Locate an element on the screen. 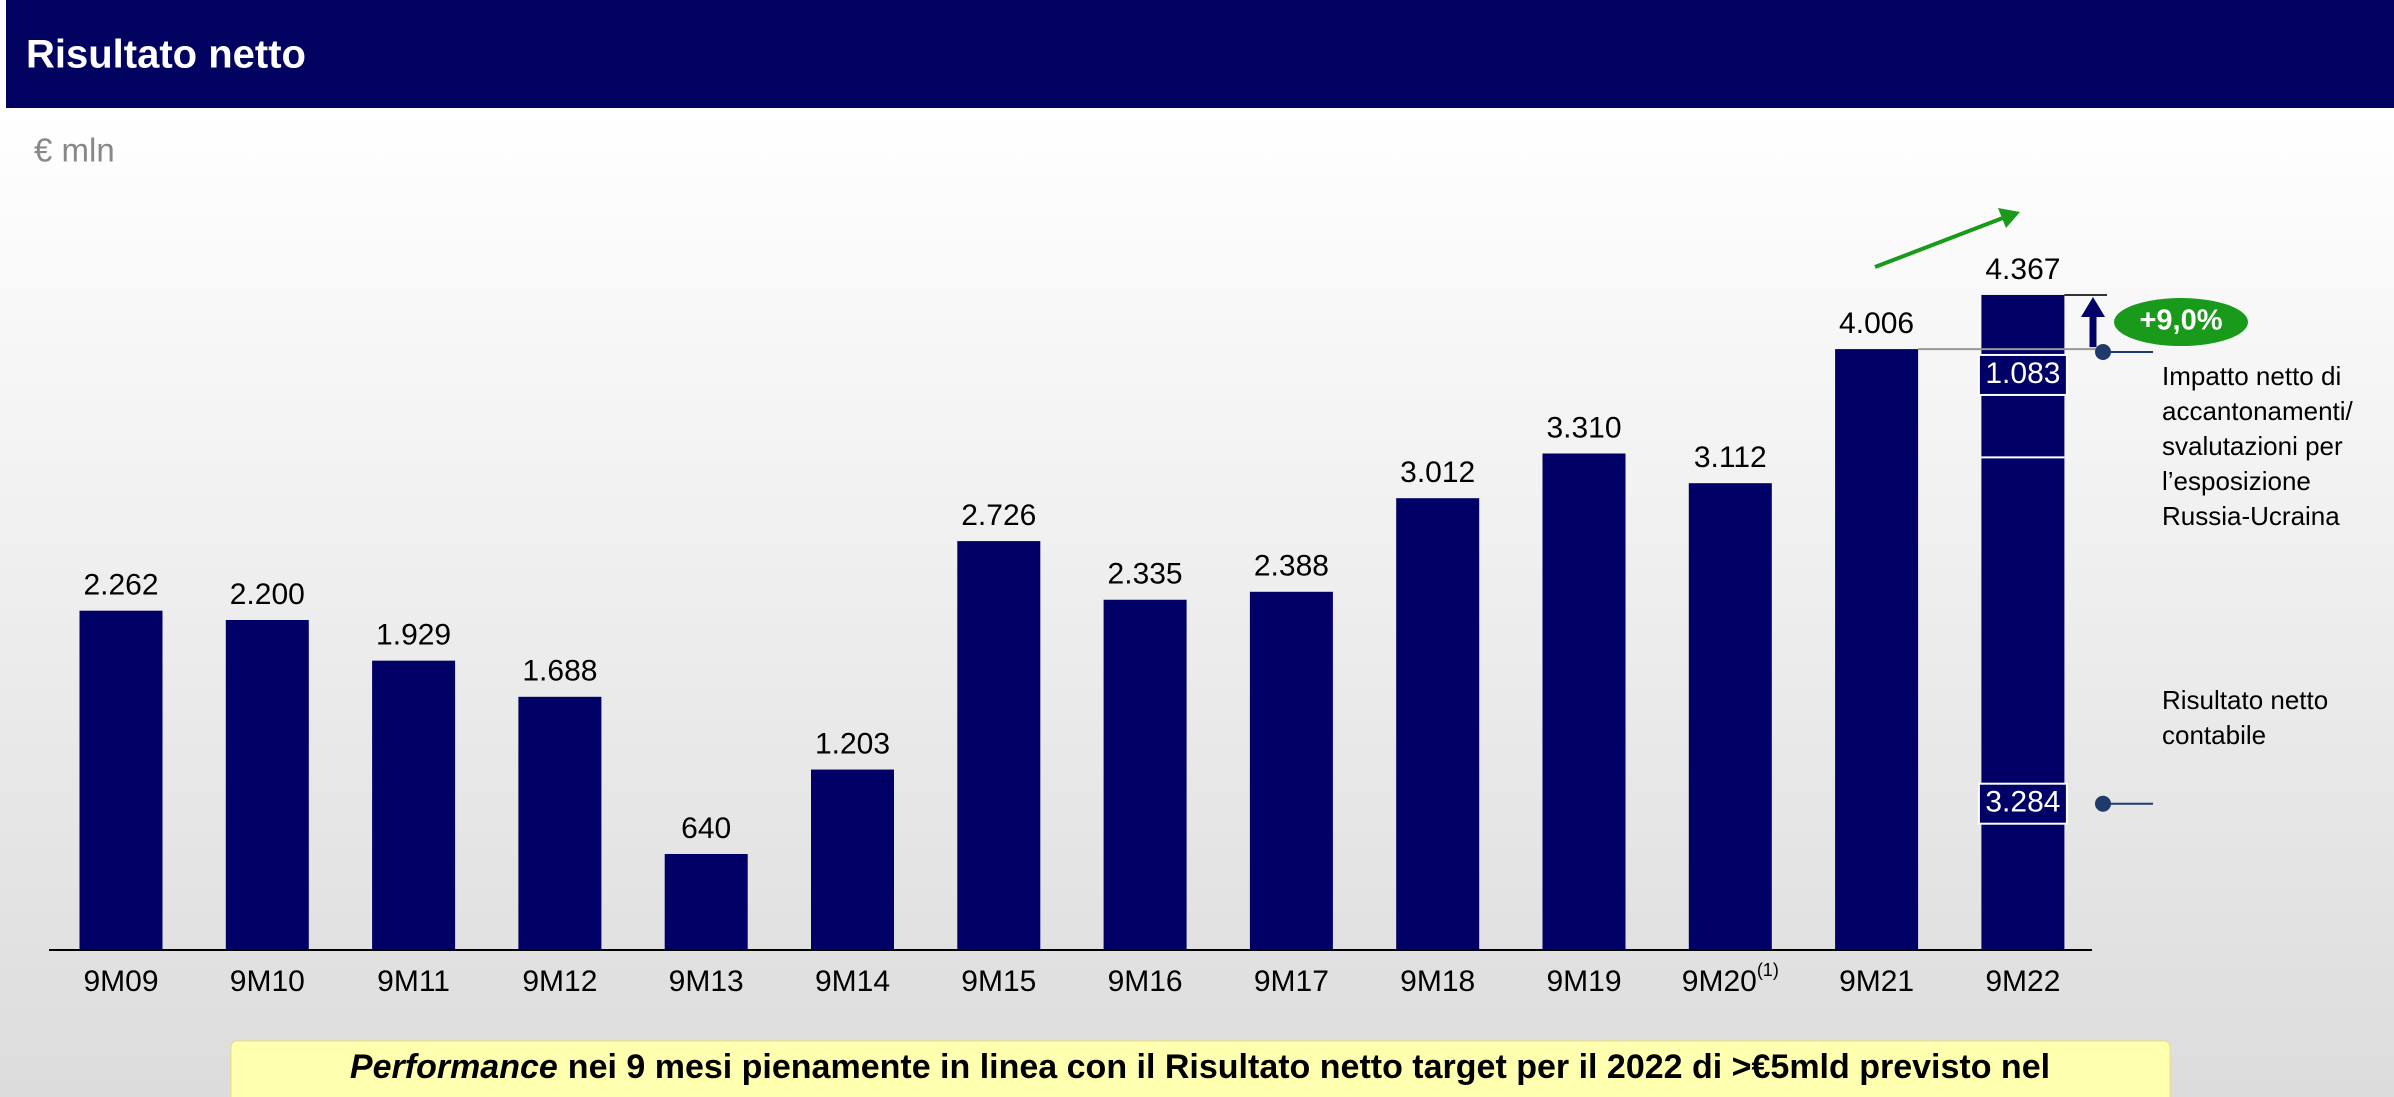 This screenshot has height=1097, width=2394. x-tick-label: 9M21 is located at coordinates (1876, 981).